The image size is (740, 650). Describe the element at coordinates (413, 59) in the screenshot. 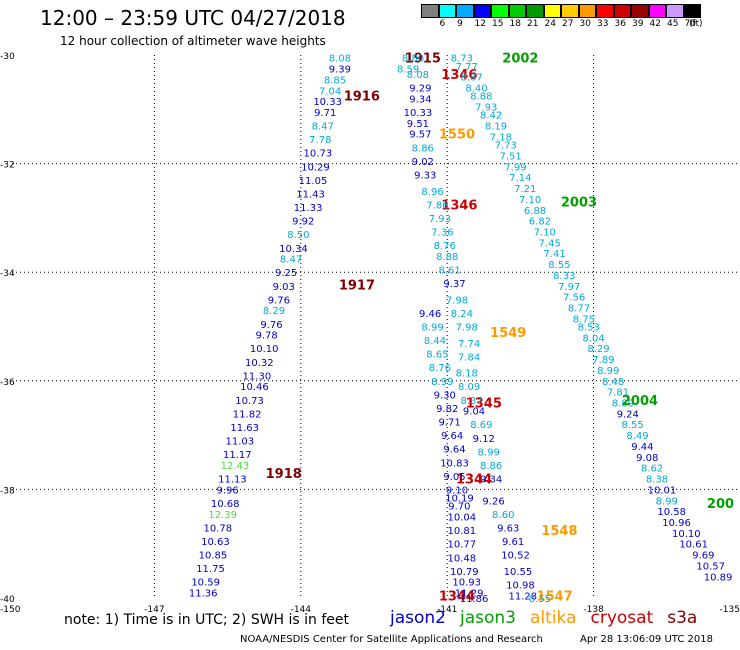

I see `wave-height-value: 8.80` at that location.